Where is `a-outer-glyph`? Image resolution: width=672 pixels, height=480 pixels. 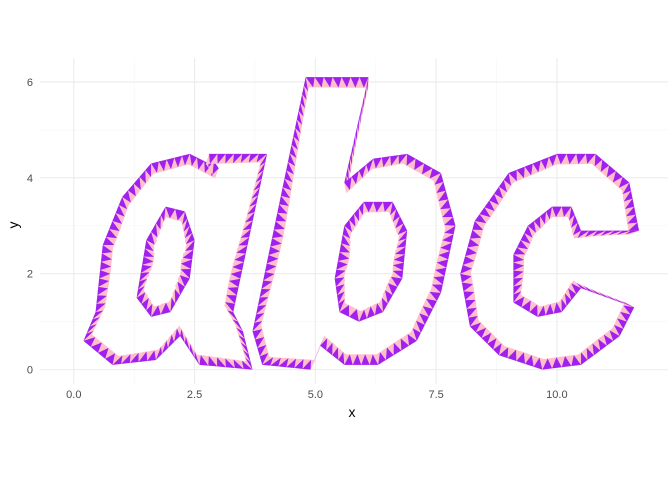 a-outer-glyph is located at coordinates (175, 261).